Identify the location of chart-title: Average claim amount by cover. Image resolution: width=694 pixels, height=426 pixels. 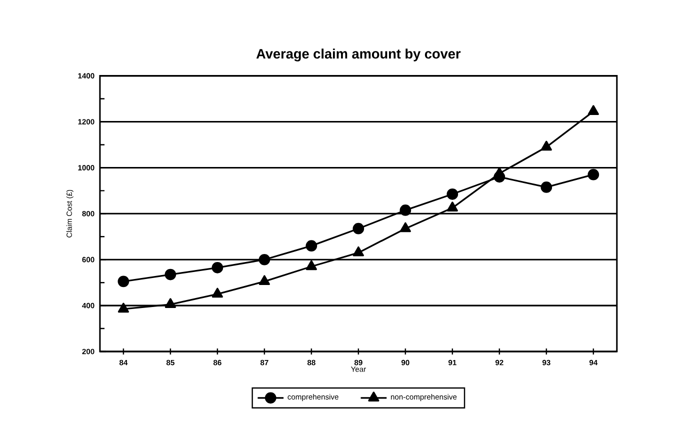
(358, 55).